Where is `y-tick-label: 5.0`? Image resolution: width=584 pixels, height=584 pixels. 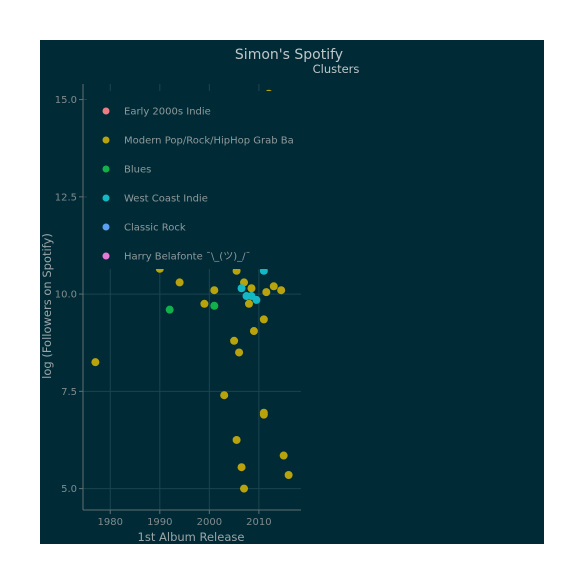 y-tick-label: 5.0 is located at coordinates (69, 489).